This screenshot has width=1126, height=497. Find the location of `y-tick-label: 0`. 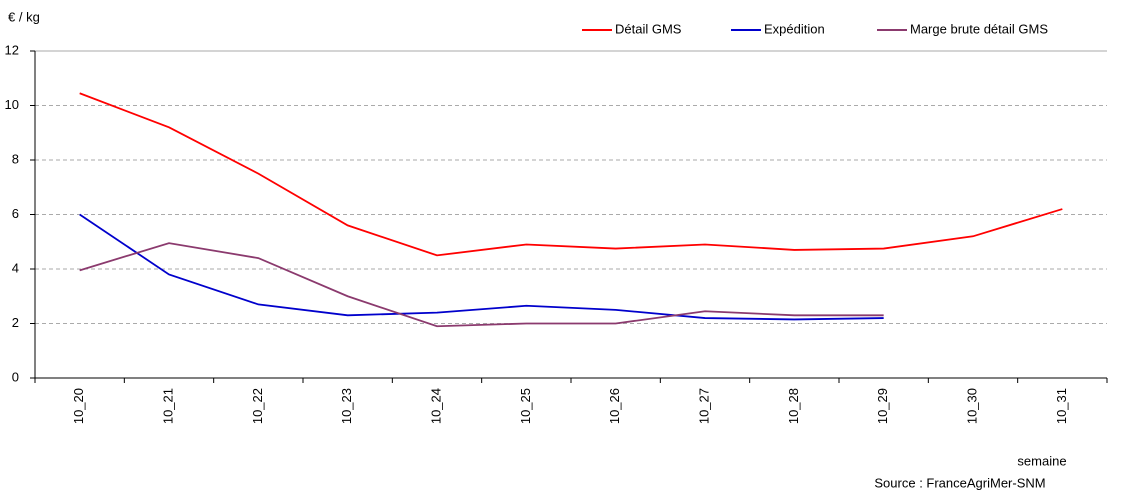

y-tick-label: 0 is located at coordinates (15, 376).